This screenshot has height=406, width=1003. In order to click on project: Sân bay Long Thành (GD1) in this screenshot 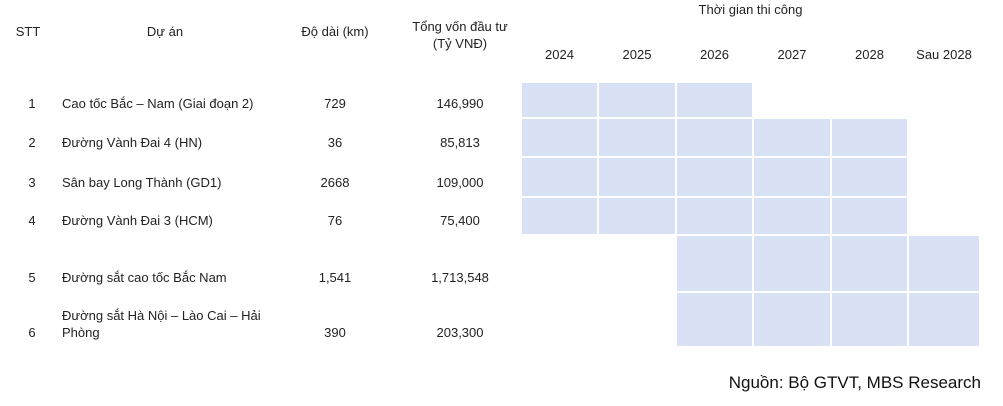, I will do `click(142, 182)`.